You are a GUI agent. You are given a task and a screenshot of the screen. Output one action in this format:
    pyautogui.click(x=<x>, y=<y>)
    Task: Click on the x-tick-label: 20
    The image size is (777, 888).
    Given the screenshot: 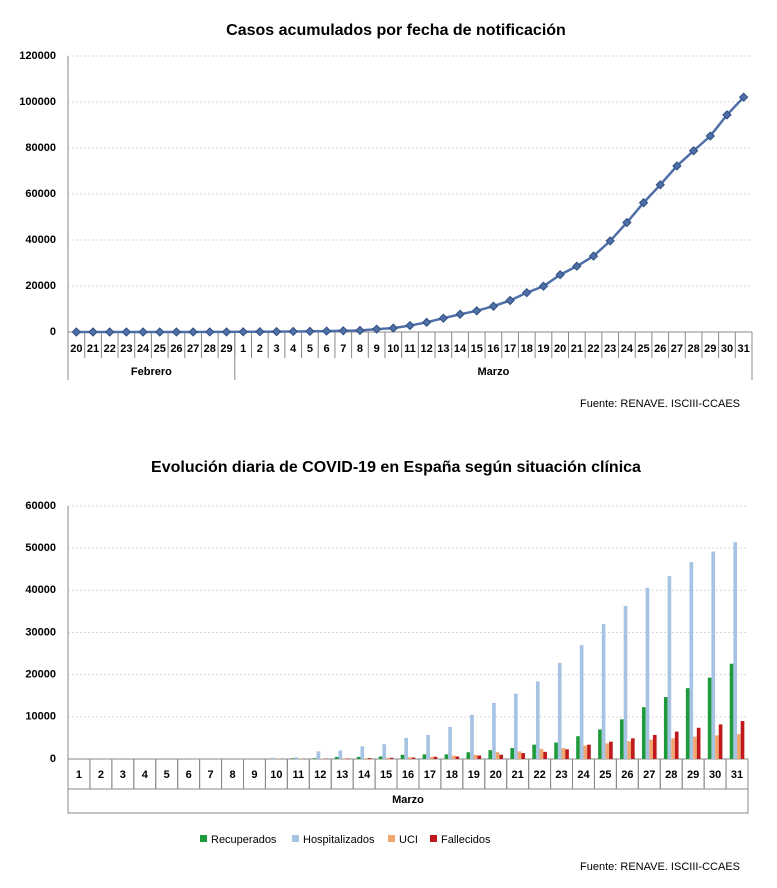 What is the action you would take?
    pyautogui.click(x=76, y=349)
    